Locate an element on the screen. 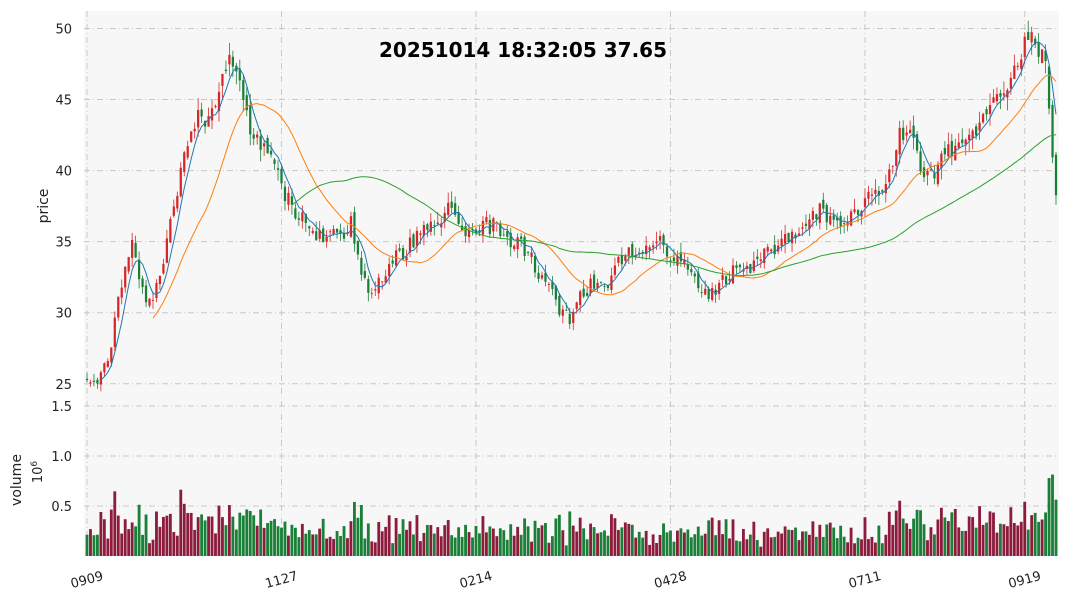 This screenshot has height=602, width=1069. x-tick-label: 0711 is located at coordinates (865, 580).